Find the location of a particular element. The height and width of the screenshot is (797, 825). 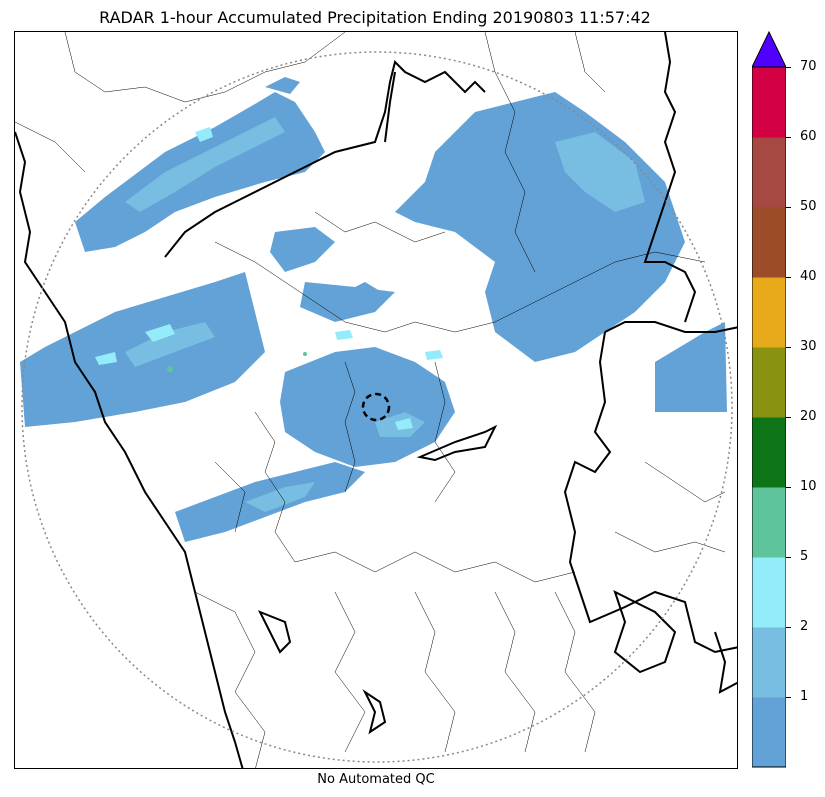

colorbar-tick-label: 50 is located at coordinates (808, 206).